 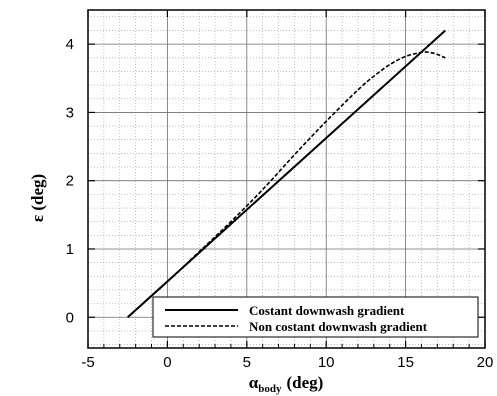 What do you see at coordinates (485, 362) in the screenshot?
I see `x-tick-label: 20` at bounding box center [485, 362].